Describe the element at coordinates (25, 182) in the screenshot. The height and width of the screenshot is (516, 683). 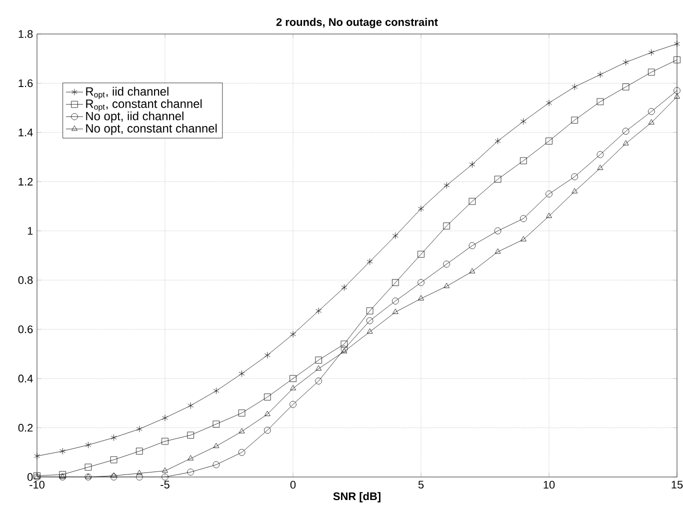
I see `y-tick-label: 1.2` at that location.